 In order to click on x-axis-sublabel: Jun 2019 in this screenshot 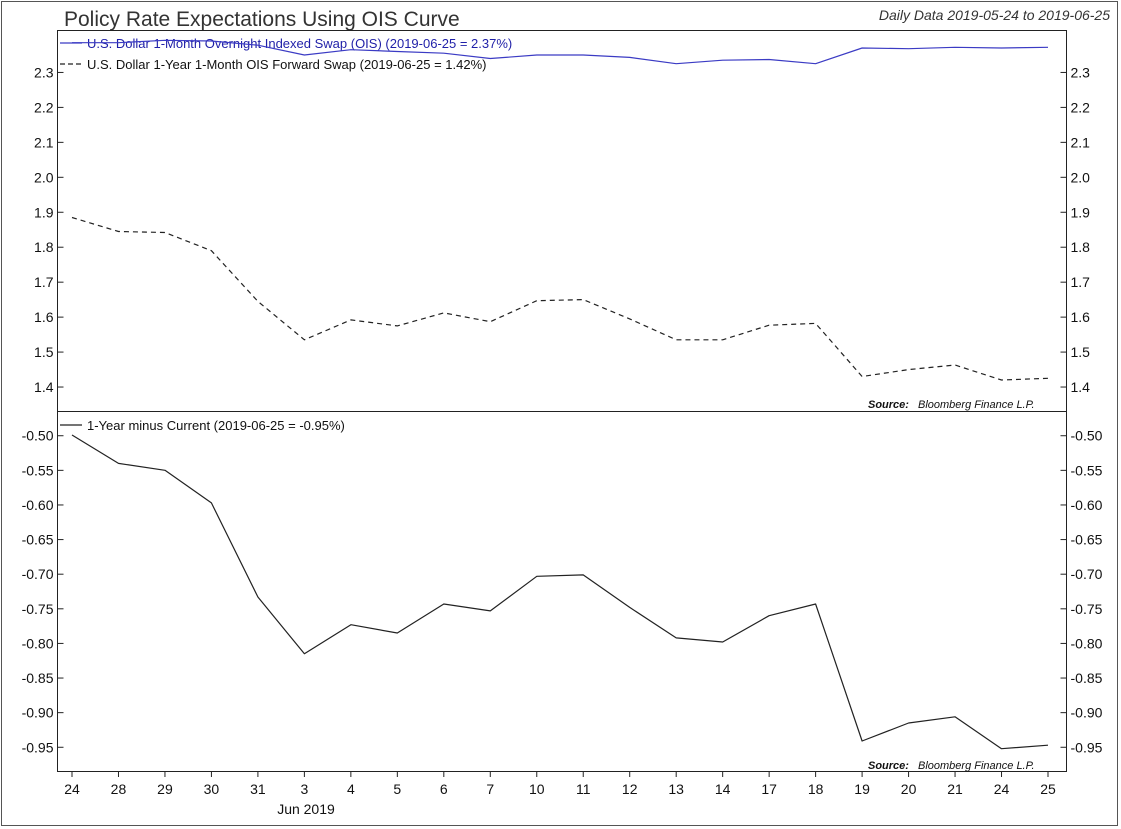, I will do `click(306, 809)`.